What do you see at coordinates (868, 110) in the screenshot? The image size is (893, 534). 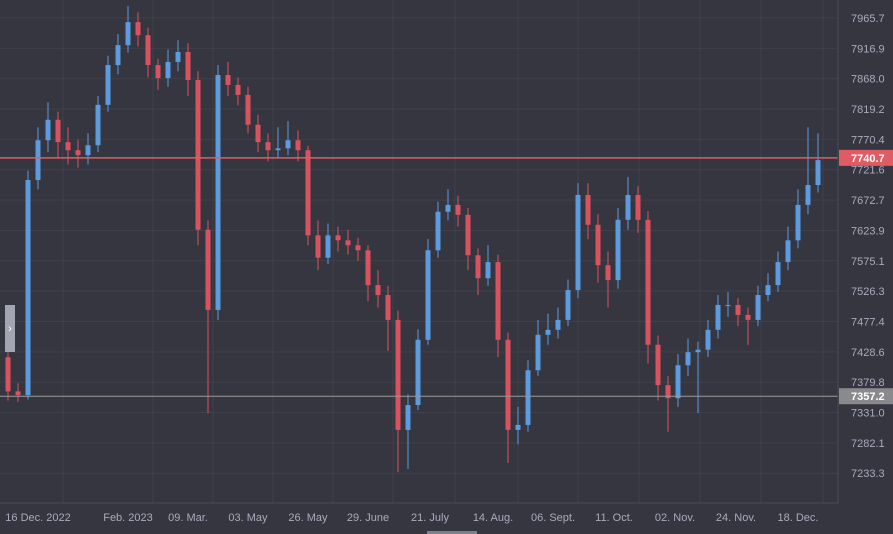 I see `y-tick-label: 7819.2` at bounding box center [868, 110].